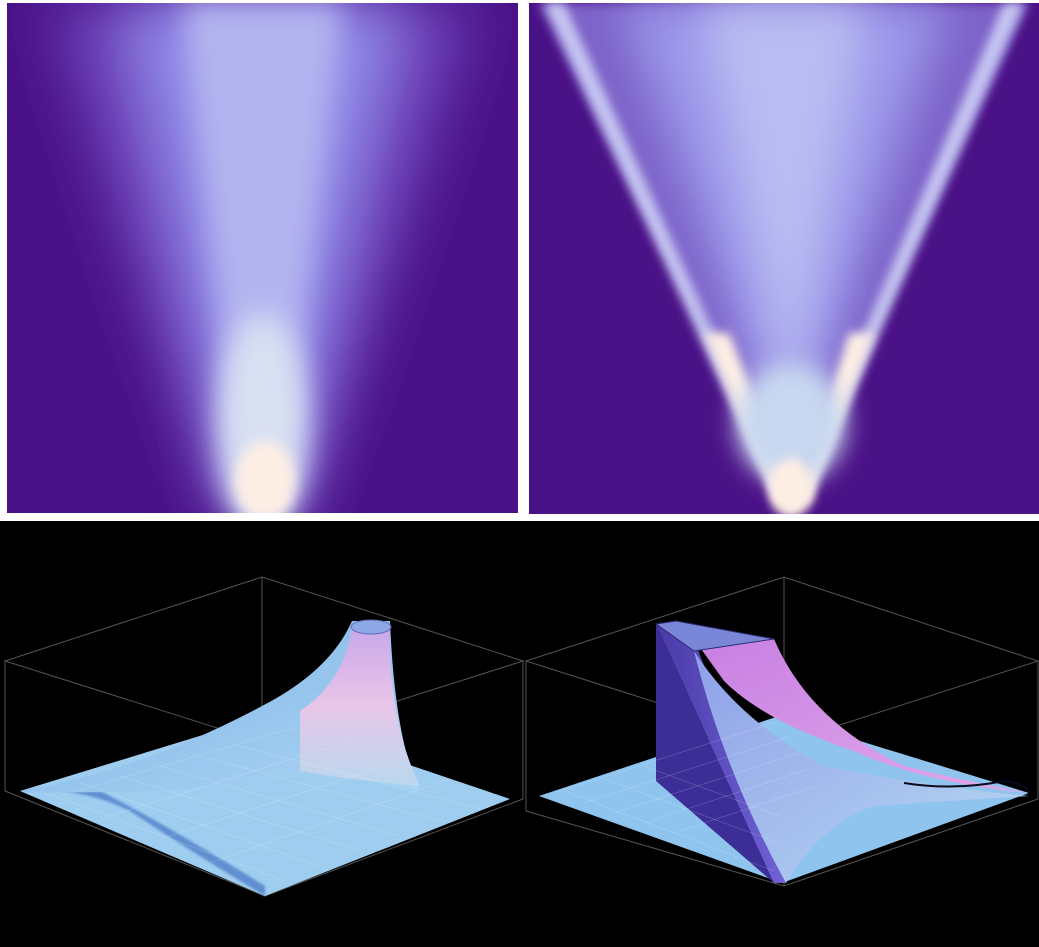 The height and width of the screenshot is (947, 1039). What do you see at coordinates (861, 716) in the screenshot?
I see `surface-cone-sheet` at bounding box center [861, 716].